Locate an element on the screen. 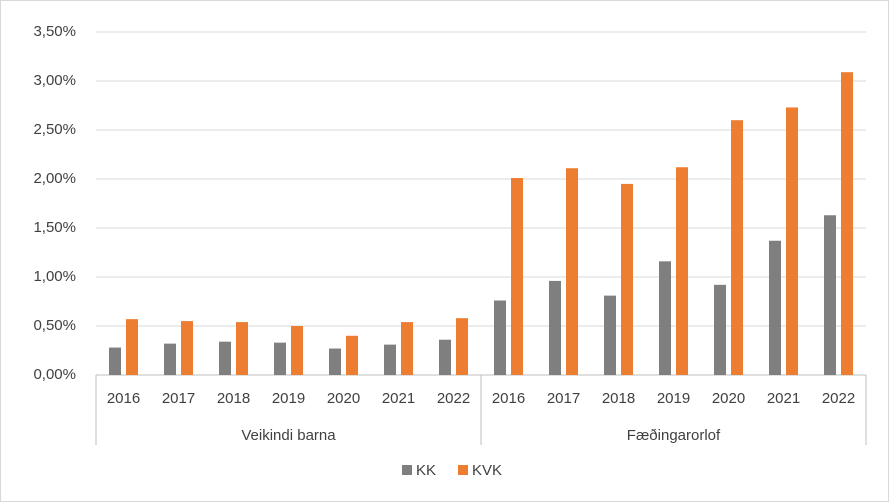 This screenshot has height=502, width=889. y-tick-label: 0,00% is located at coordinates (54, 374).